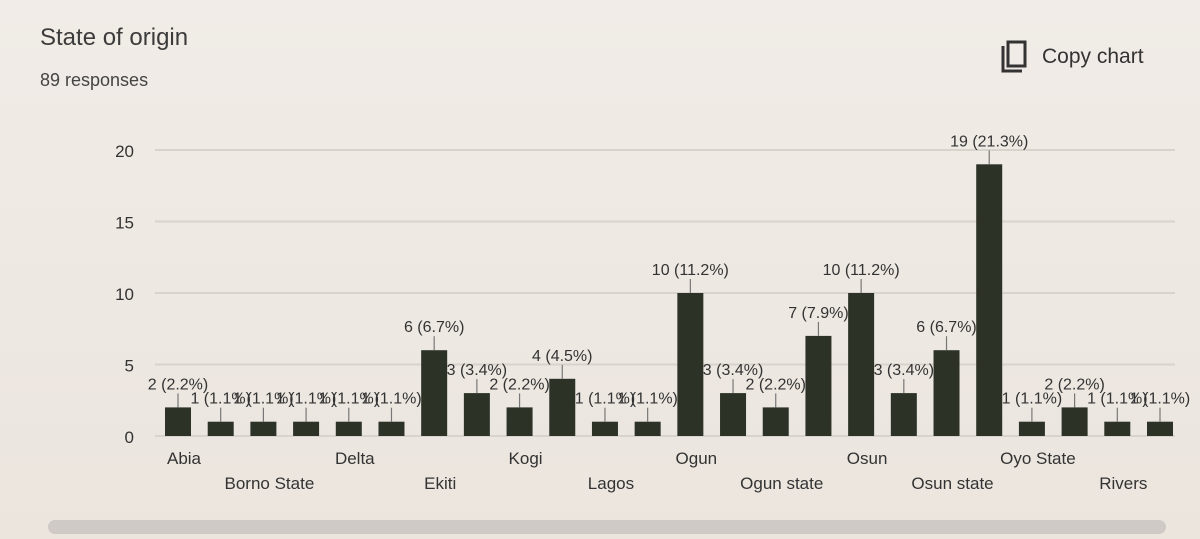 The height and width of the screenshot is (539, 1200). What do you see at coordinates (124, 294) in the screenshot?
I see `y-tick-label: 10` at bounding box center [124, 294].